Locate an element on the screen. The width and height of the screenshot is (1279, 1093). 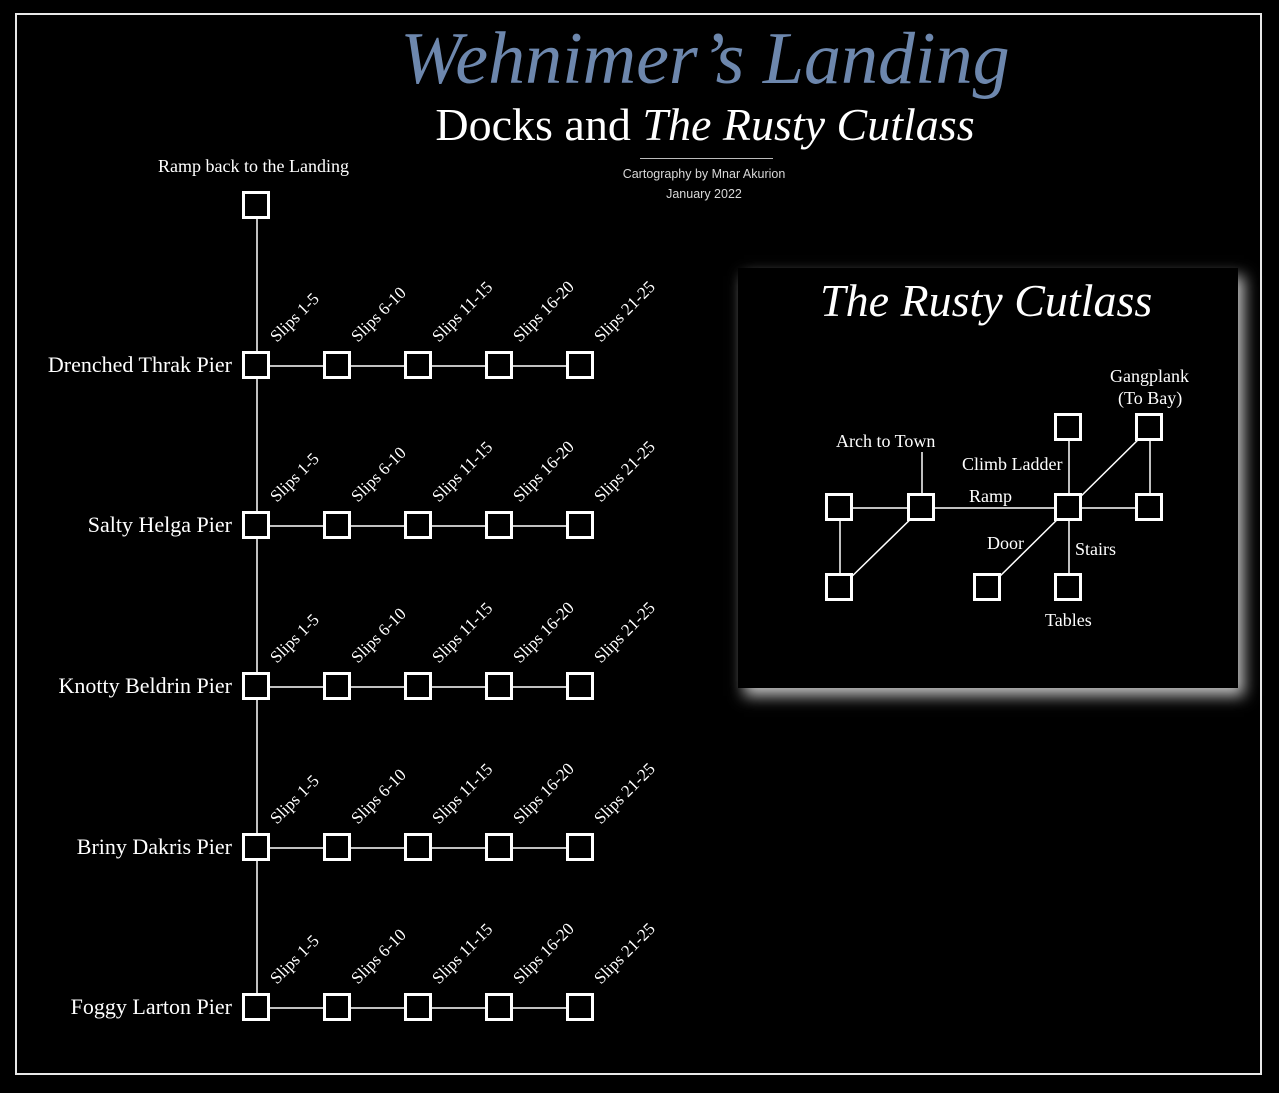
cutlass-room-gangplank is located at coordinates (1149, 427).